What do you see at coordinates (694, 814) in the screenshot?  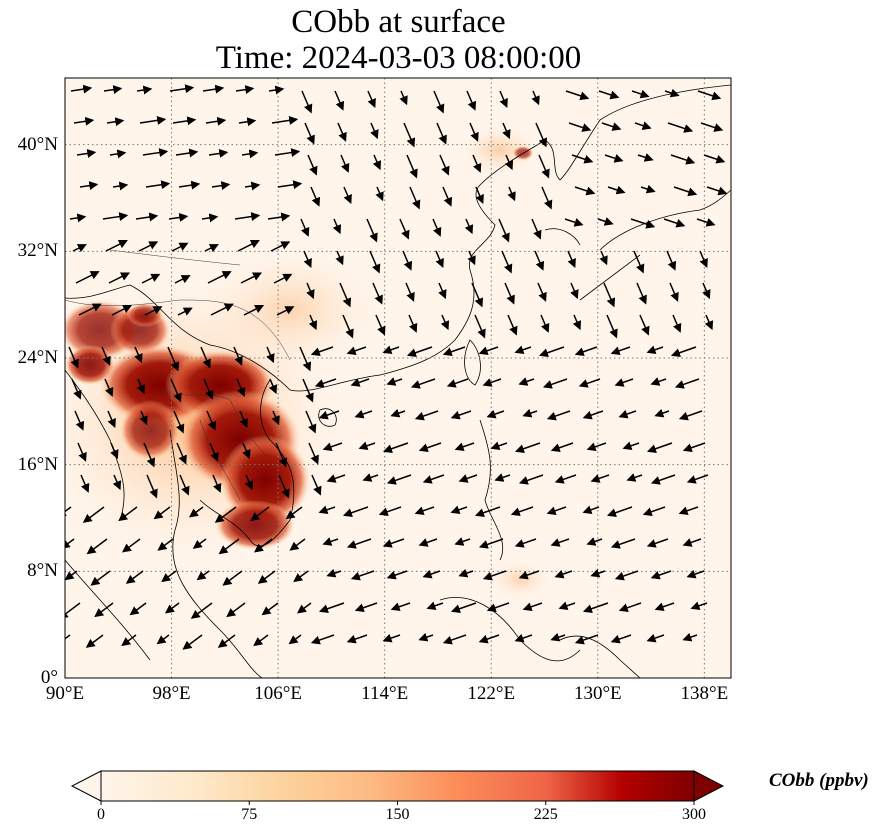 I see `colorbar-tick-label: 300` at bounding box center [694, 814].